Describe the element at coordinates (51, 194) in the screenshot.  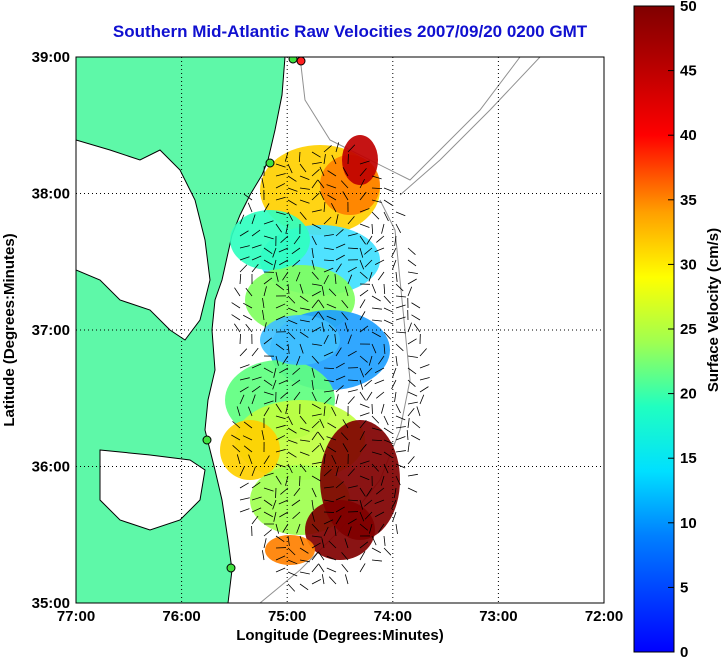
I see `y-tick-label: 38:00` at that location.